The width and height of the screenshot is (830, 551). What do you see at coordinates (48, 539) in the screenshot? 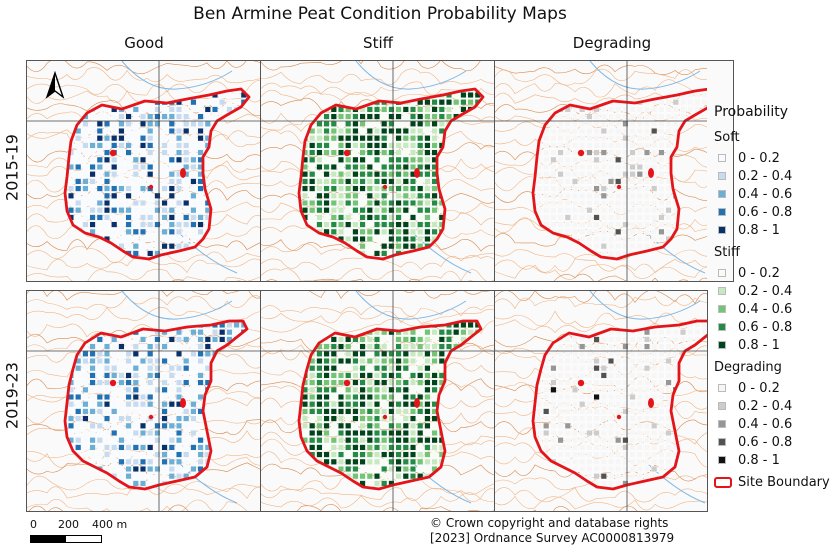
I see `scale-bar-black-segment` at bounding box center [48, 539].